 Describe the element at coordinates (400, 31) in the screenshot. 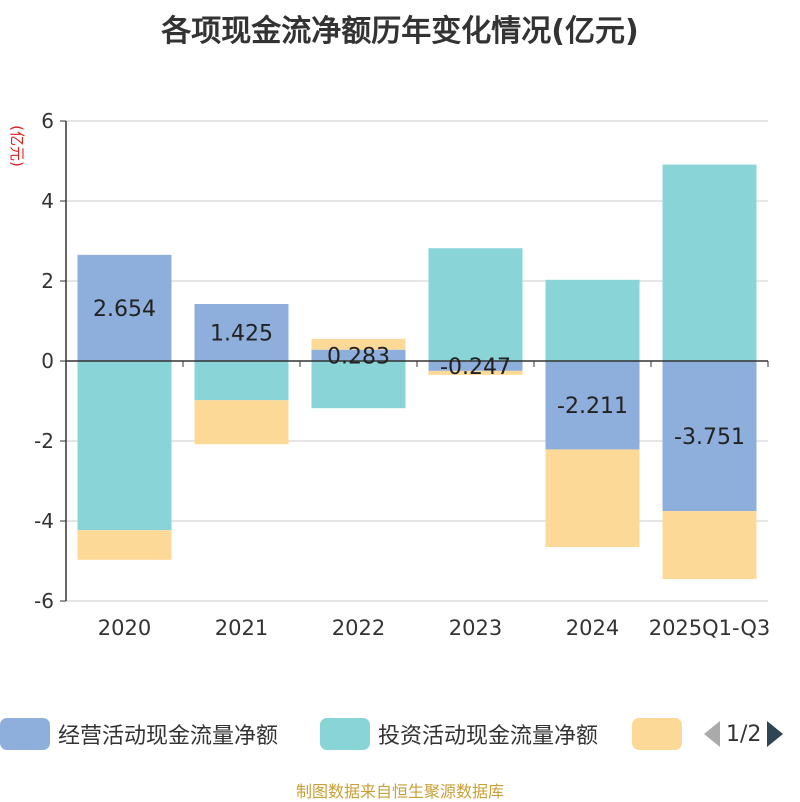

I see `chart-title: 各项现金流净额历年变化情况(亿元)` at that location.